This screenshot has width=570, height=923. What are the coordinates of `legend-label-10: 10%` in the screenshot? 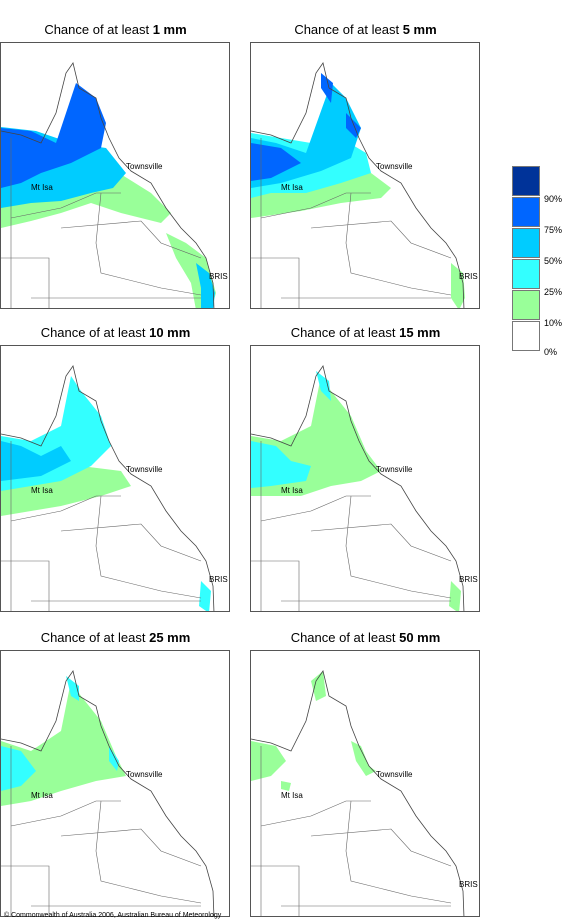 It's located at (553, 323).